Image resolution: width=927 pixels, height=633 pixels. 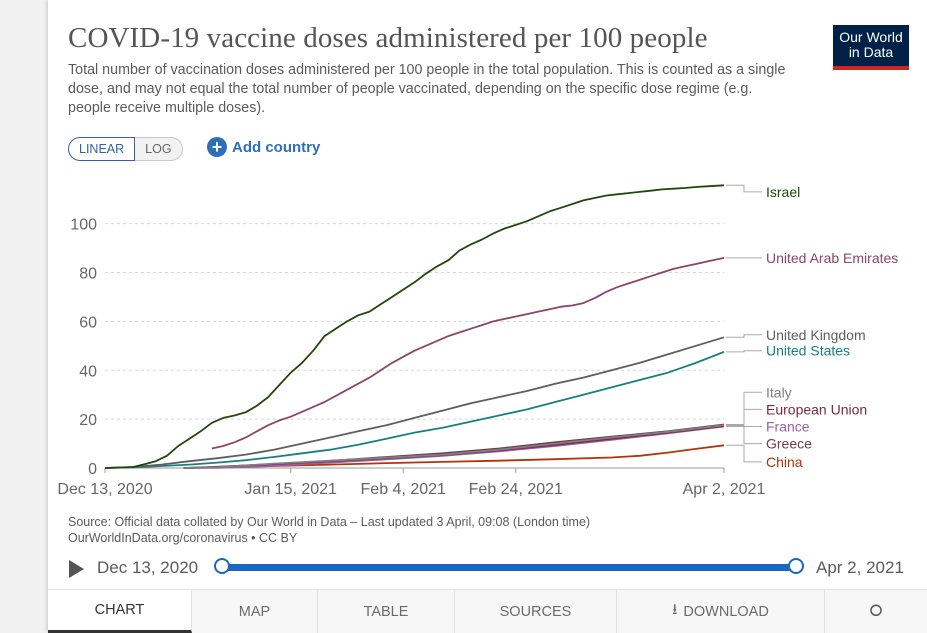 I want to click on log-scale-button: LOG, so click(x=159, y=149).